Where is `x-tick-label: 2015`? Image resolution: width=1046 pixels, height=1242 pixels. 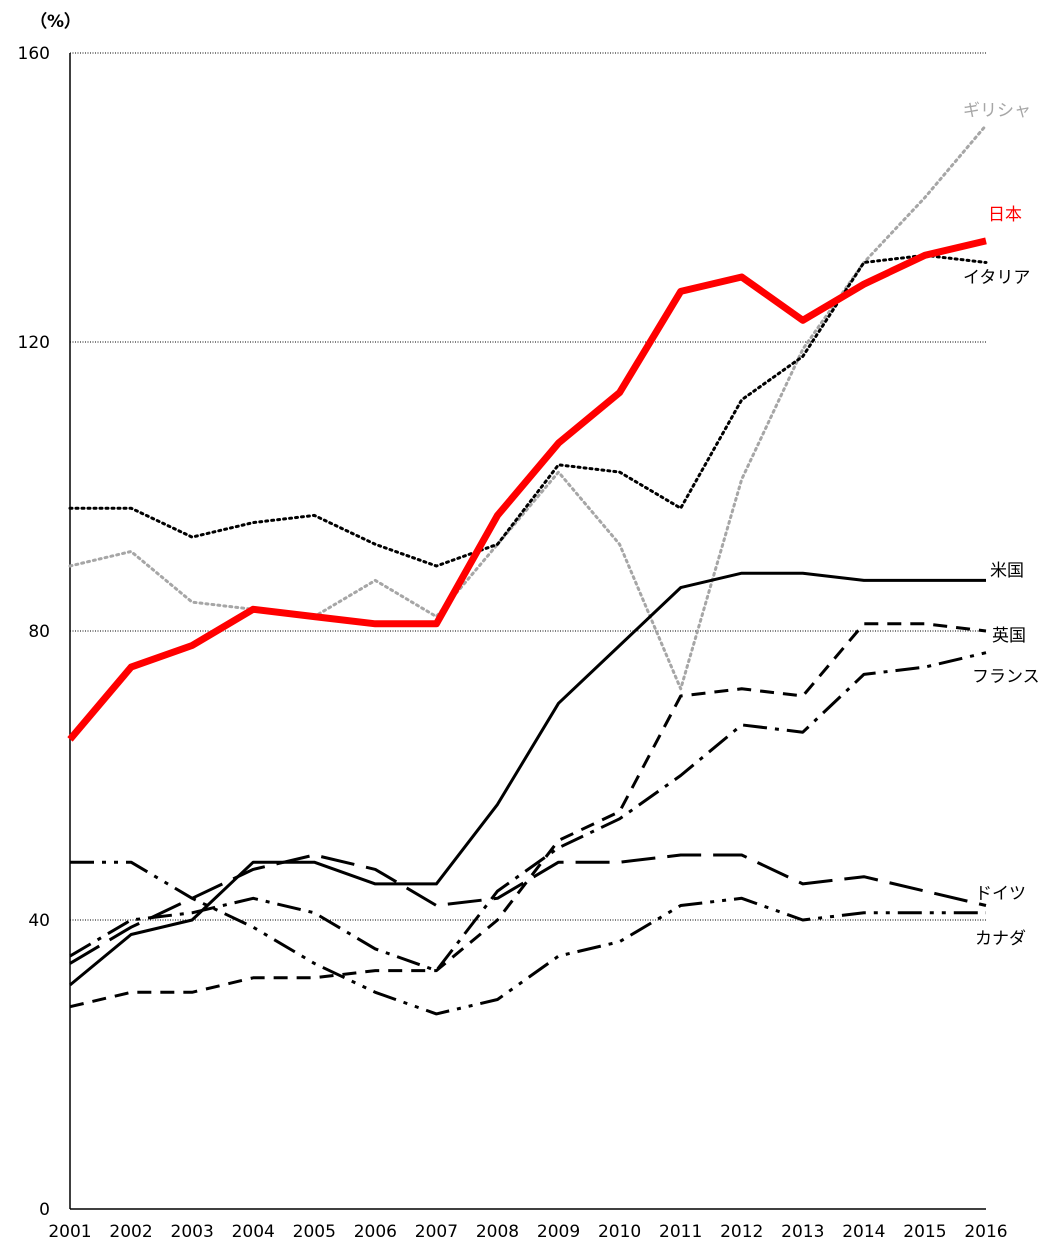
x-tick-label: 2015 is located at coordinates (924, 1232).